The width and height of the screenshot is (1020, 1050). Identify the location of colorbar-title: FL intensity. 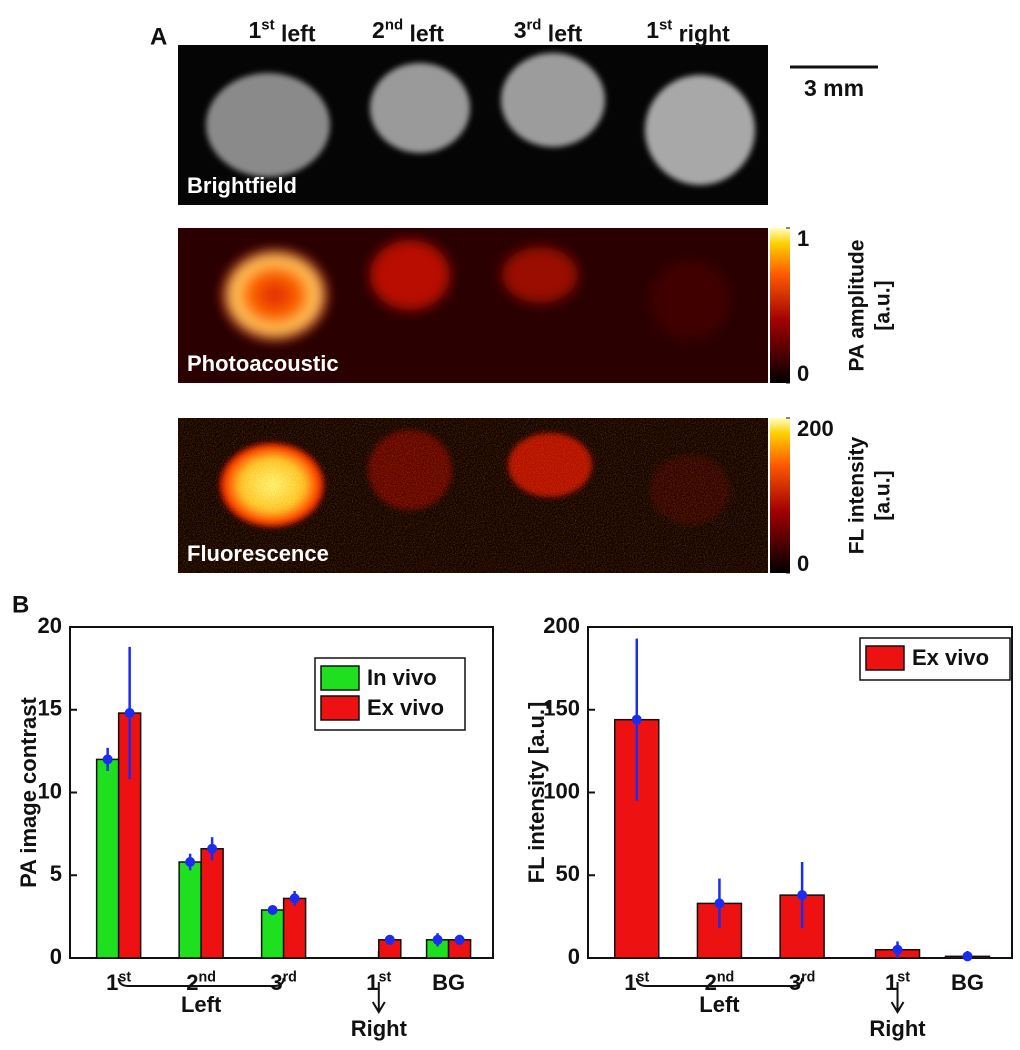
(857, 495).